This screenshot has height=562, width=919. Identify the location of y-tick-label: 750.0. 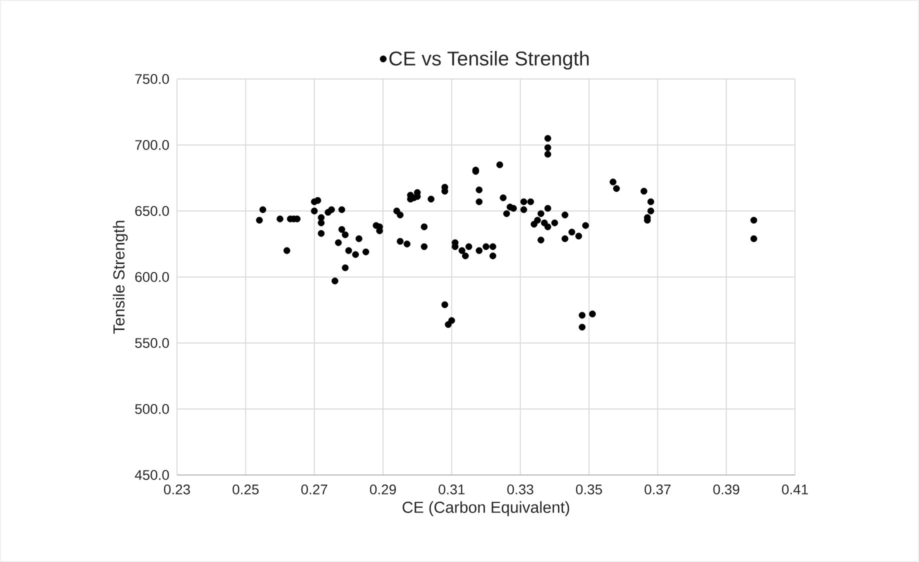
(152, 79).